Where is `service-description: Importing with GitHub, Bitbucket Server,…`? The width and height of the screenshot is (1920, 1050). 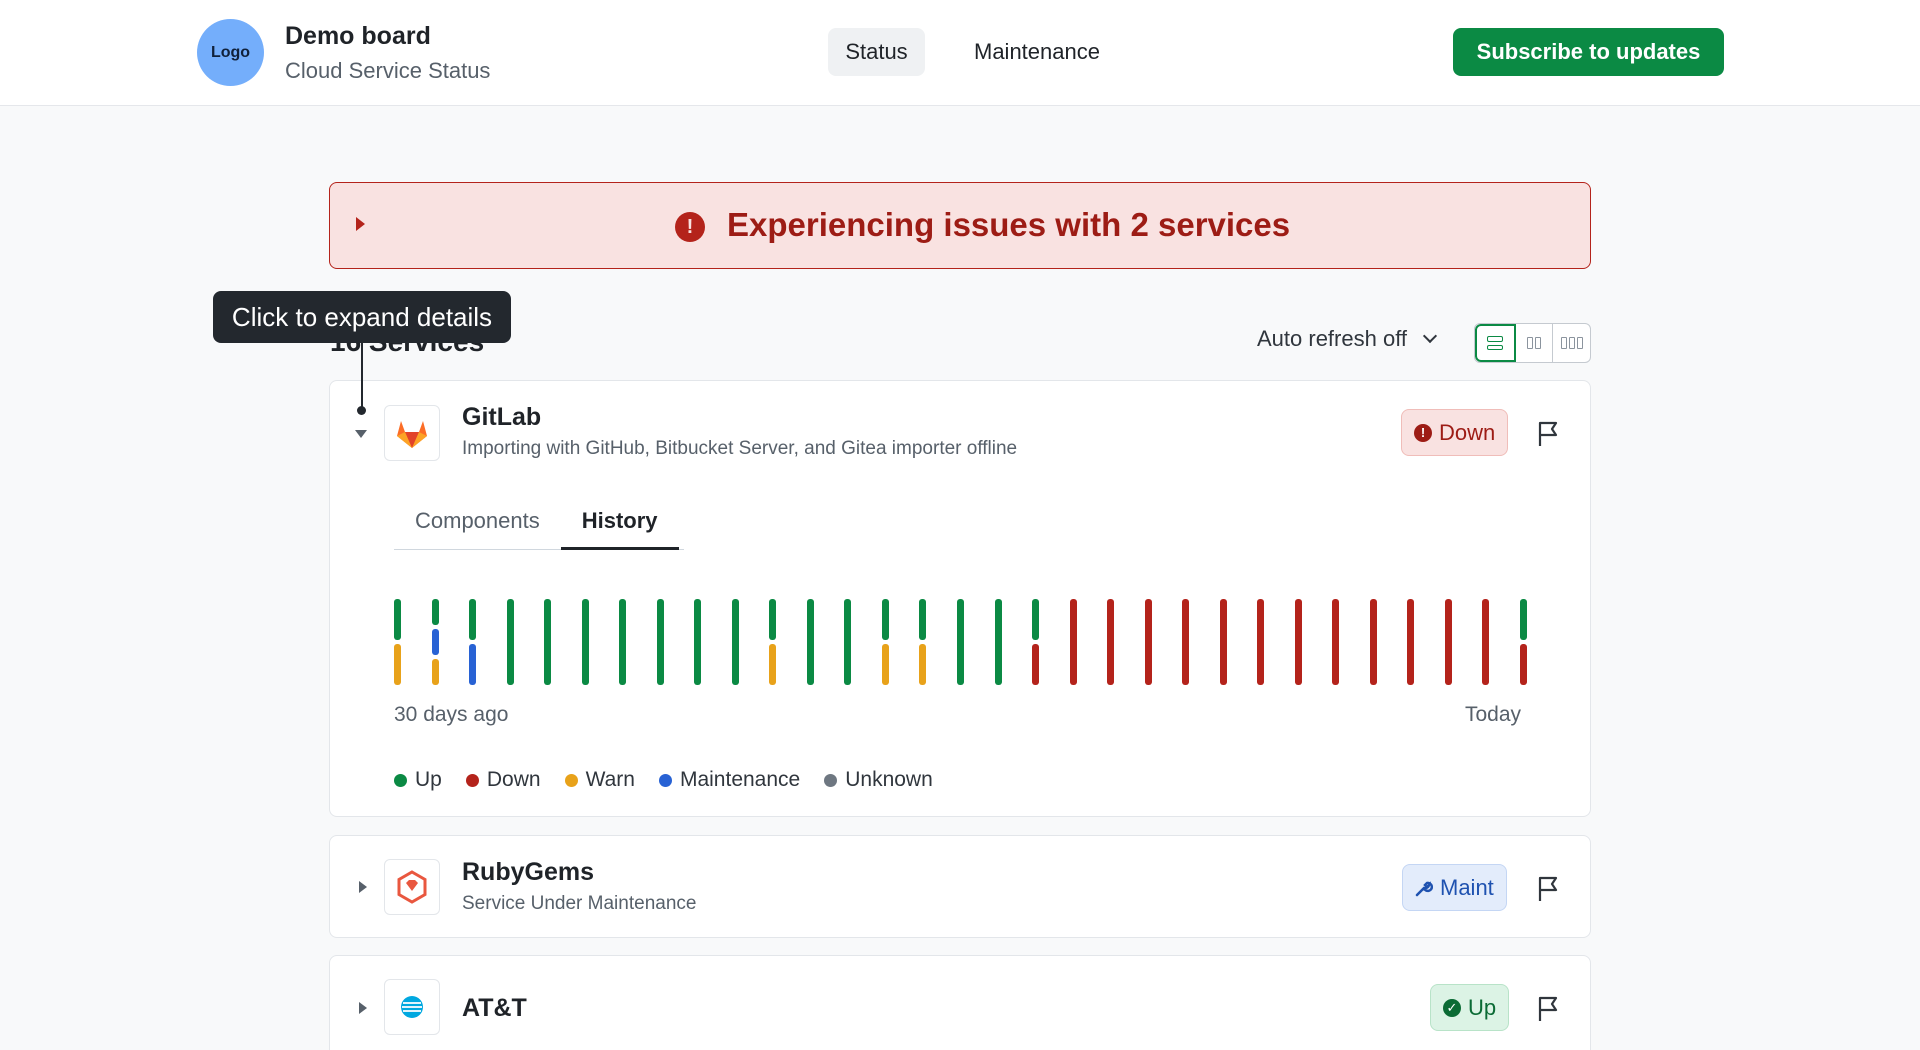 service-description: Importing with GitHub, Bitbucket Server,… is located at coordinates (740, 448).